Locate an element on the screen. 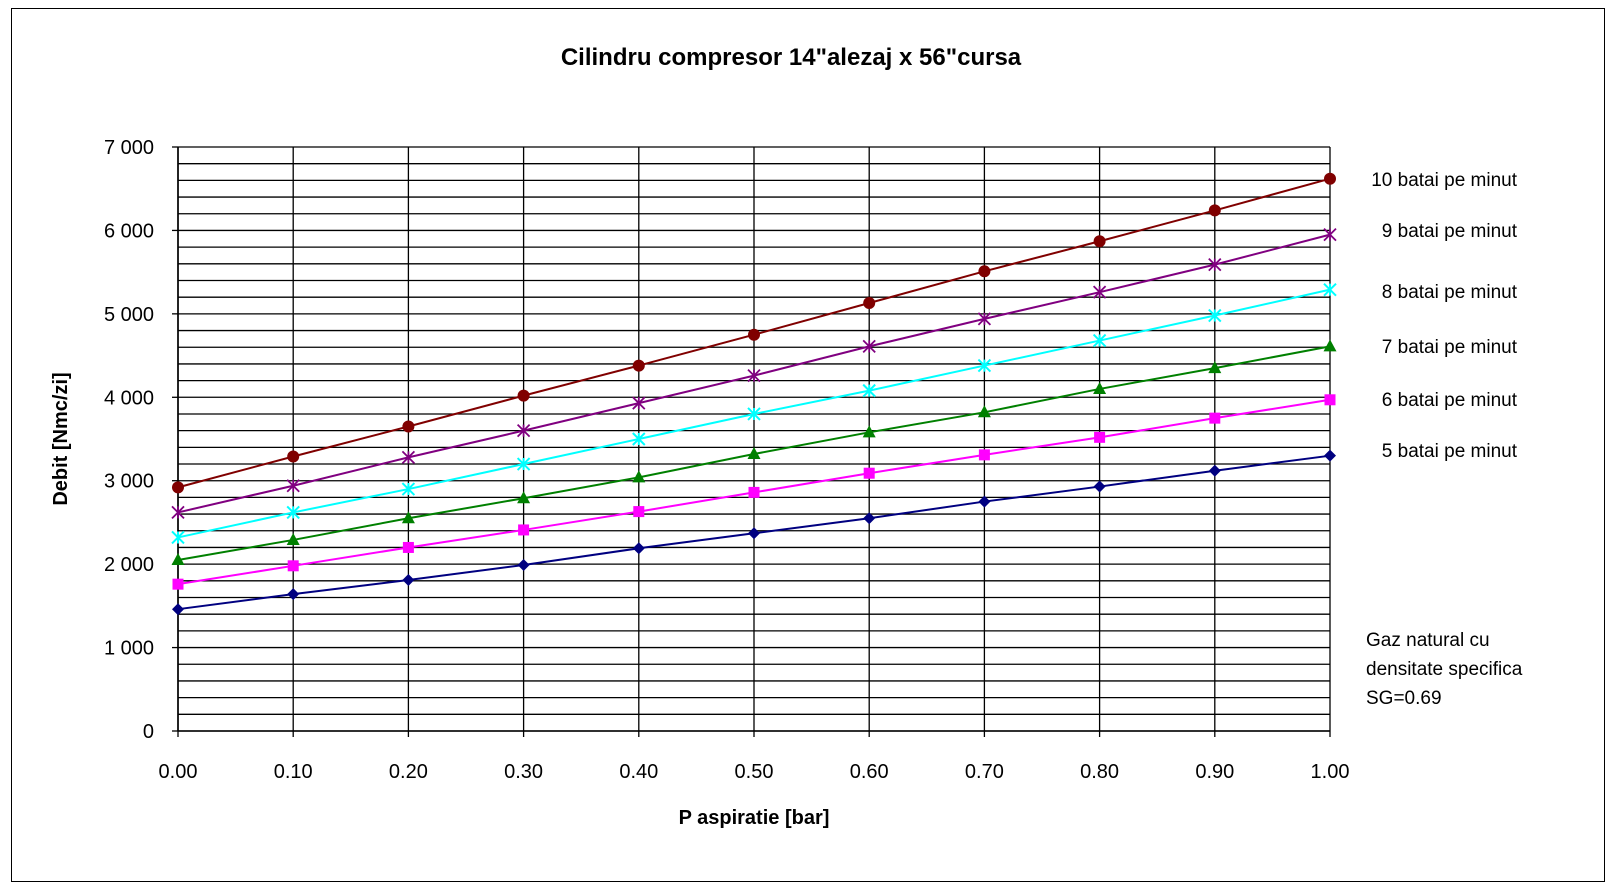 The width and height of the screenshot is (1614, 891). y-tick-label: 3 000 is located at coordinates (129, 482).